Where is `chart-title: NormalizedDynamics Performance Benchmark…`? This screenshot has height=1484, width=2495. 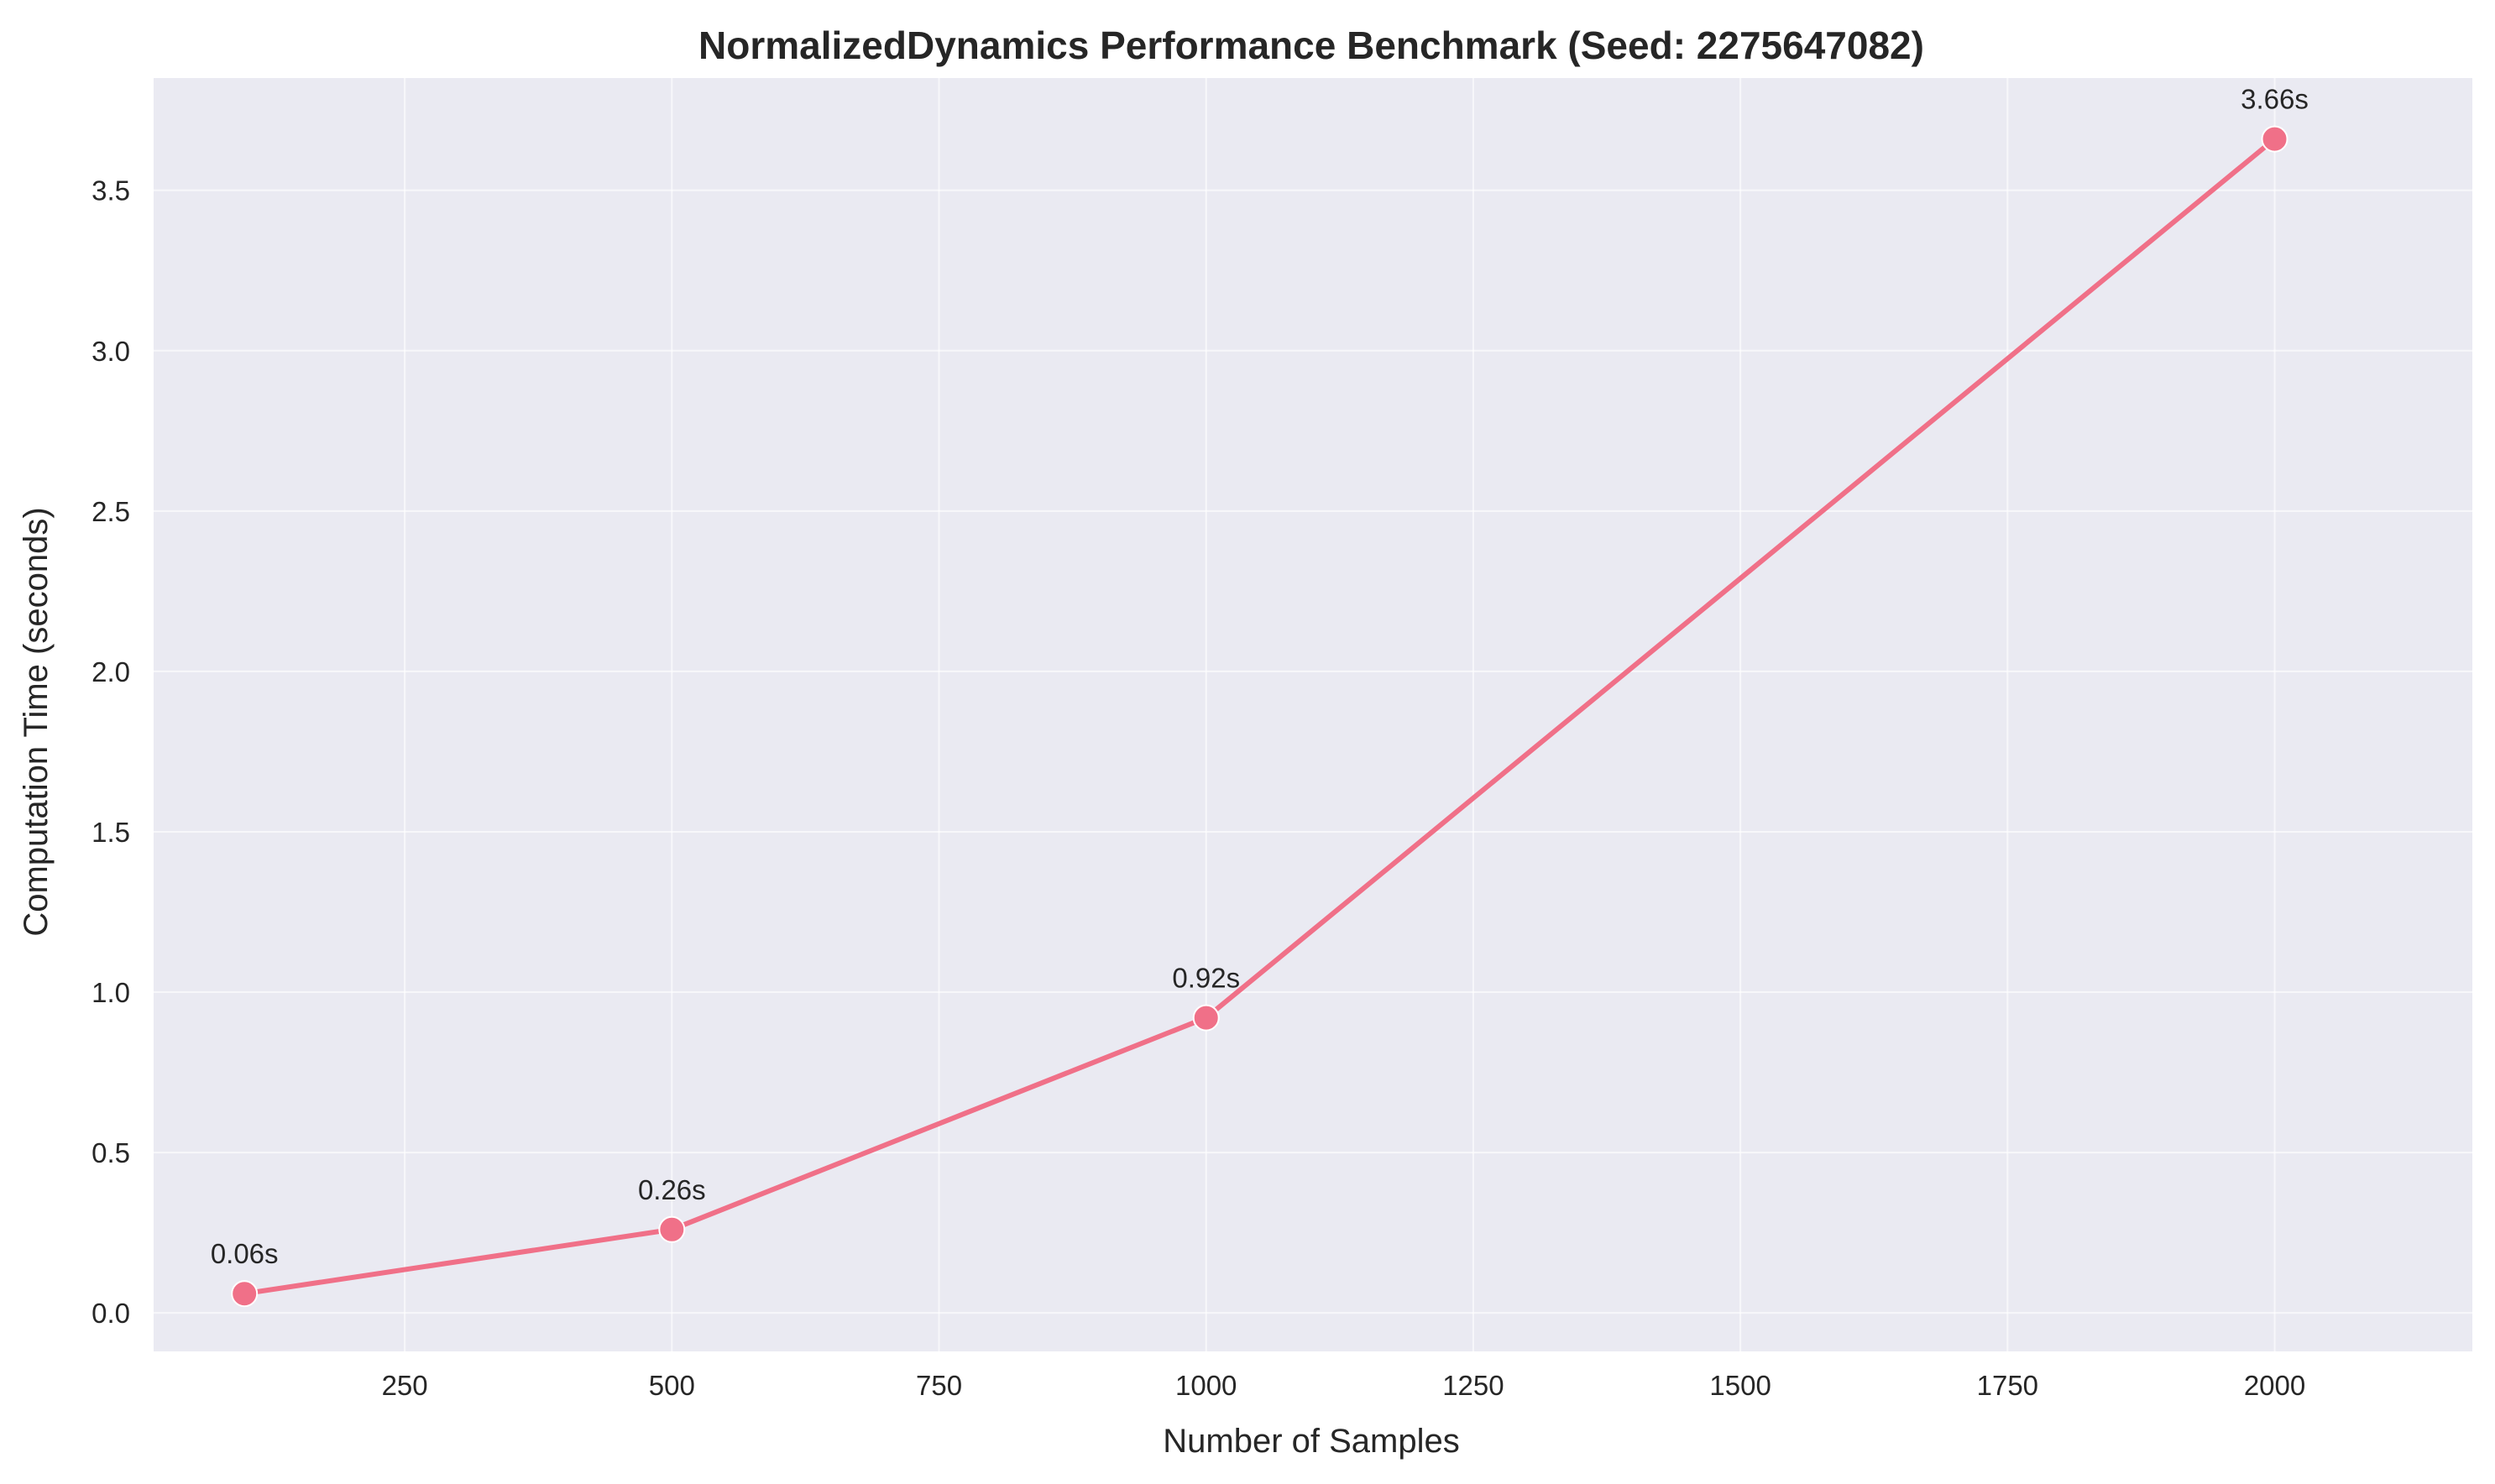 chart-title: NormalizedDynamics Performance Benchmark… is located at coordinates (1311, 45).